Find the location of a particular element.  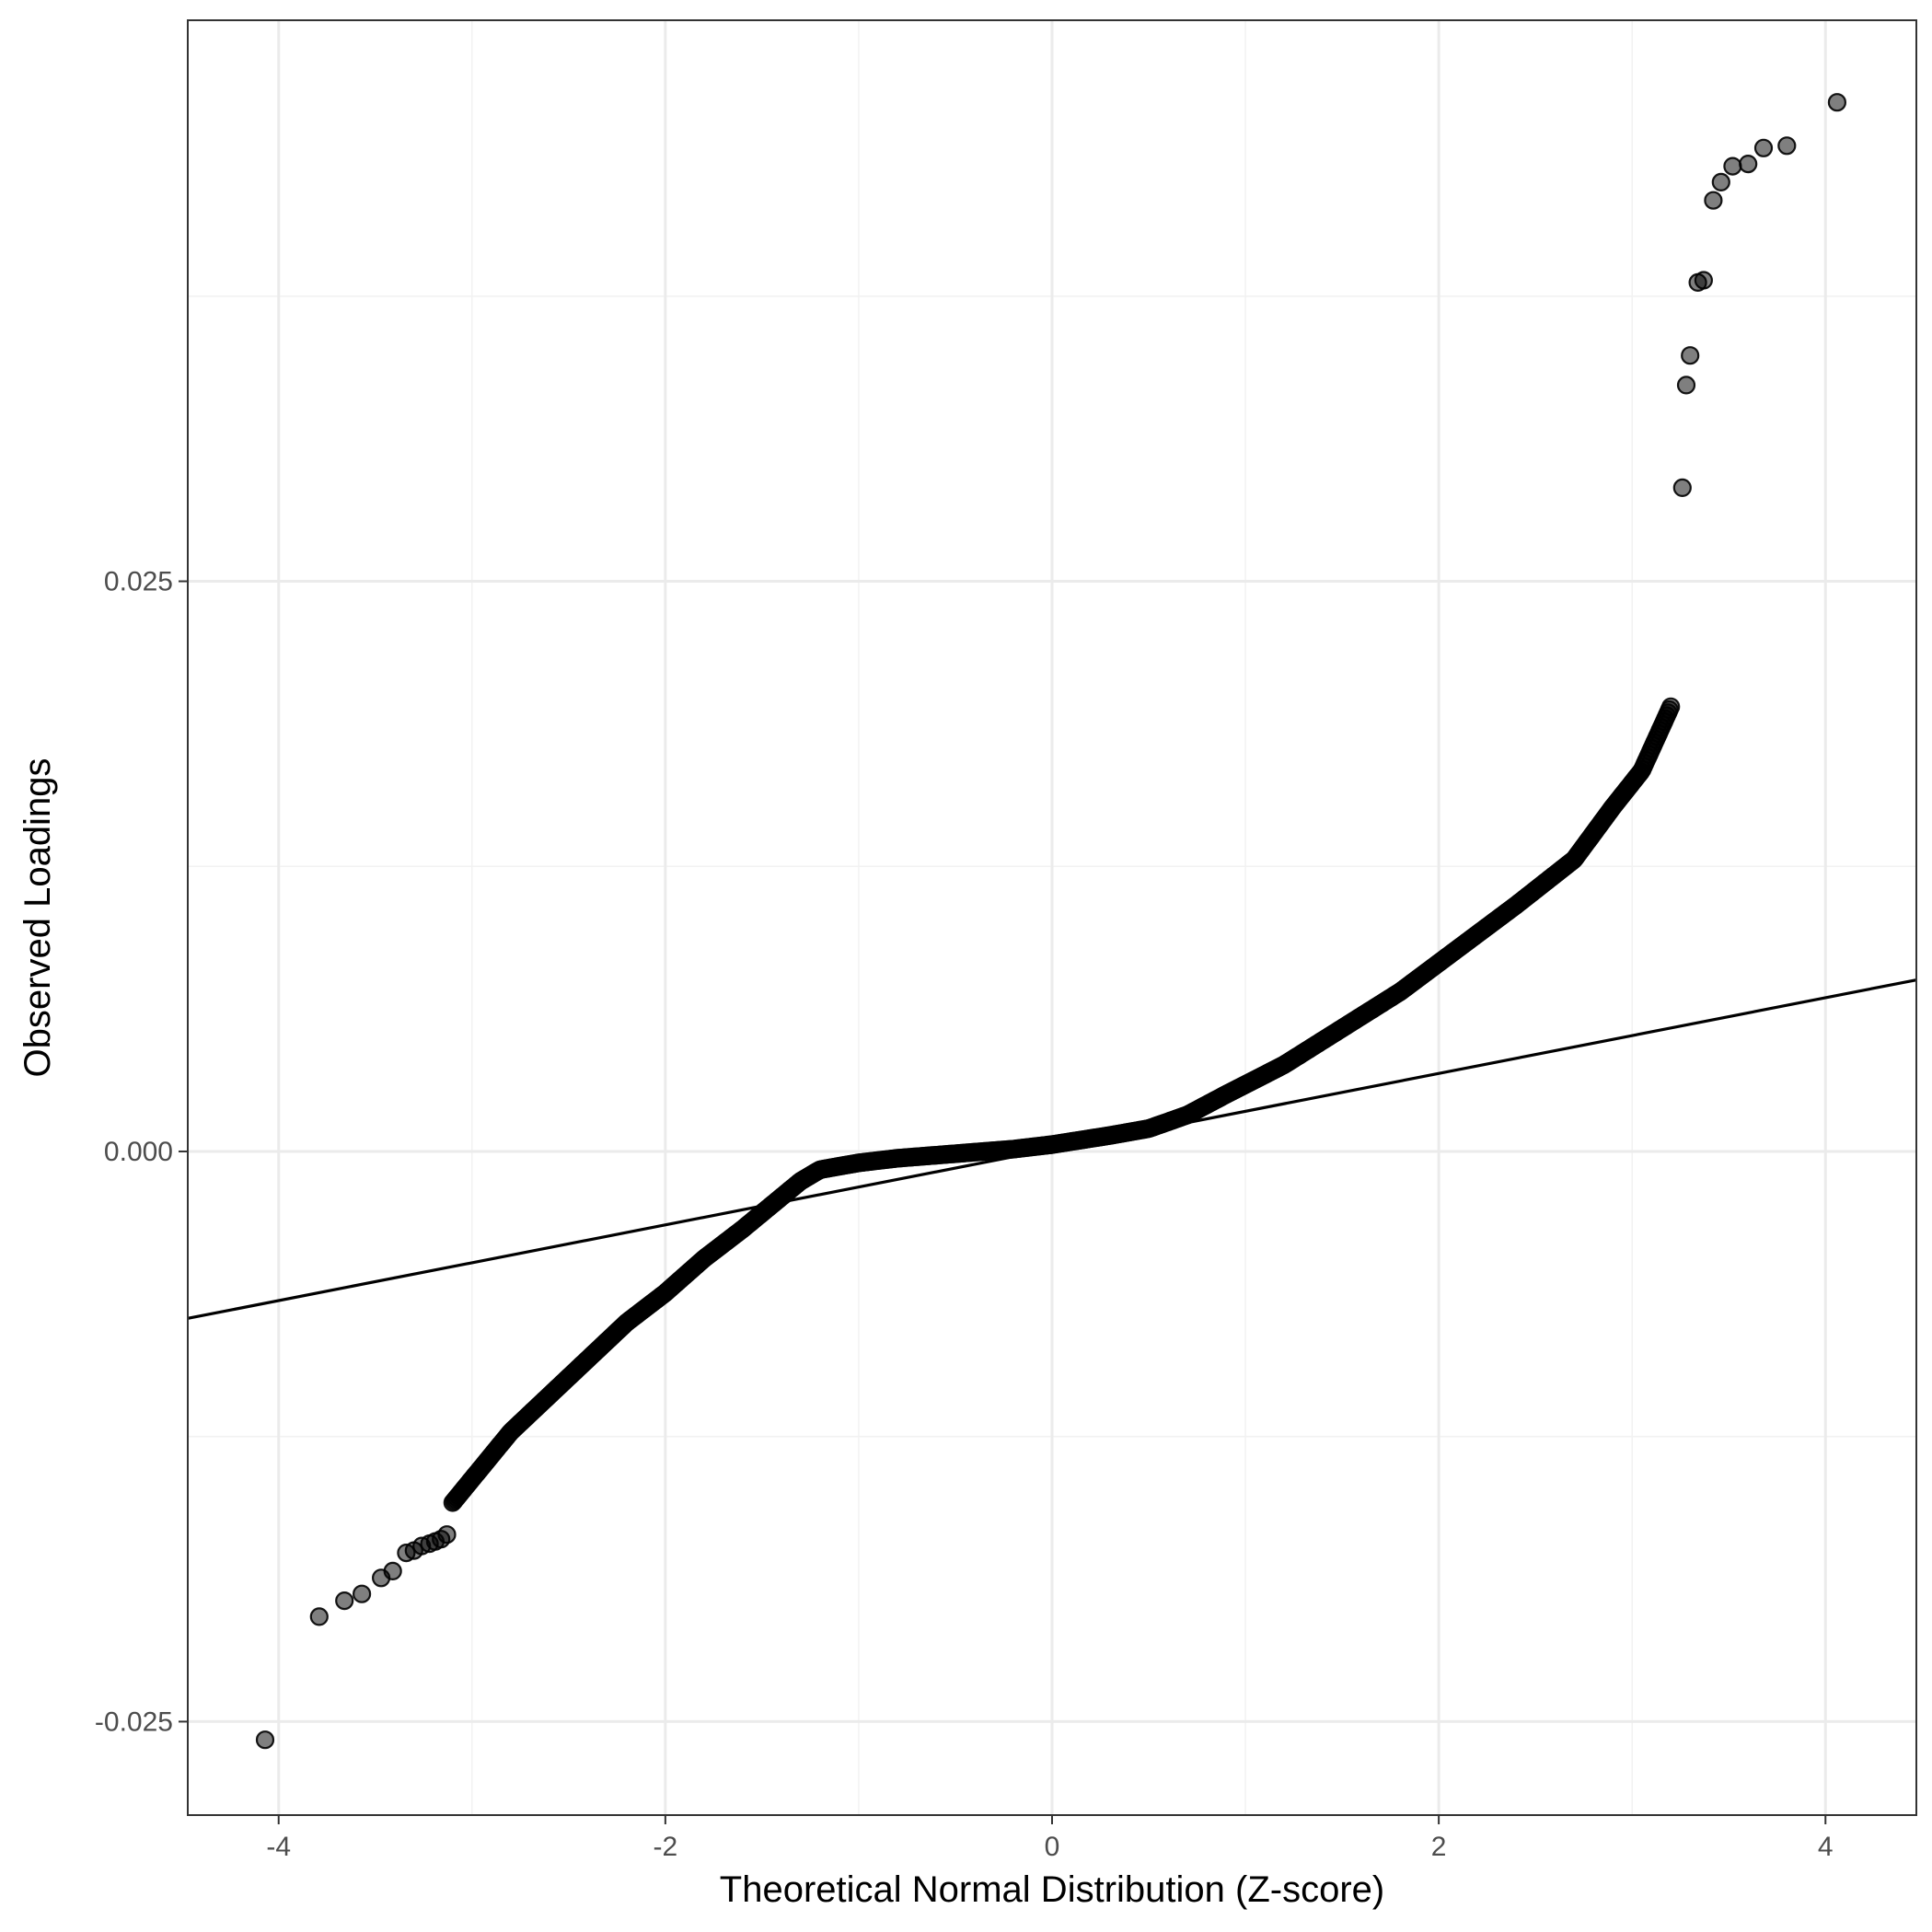

y-tick-label: 0.025 is located at coordinates (139, 582).